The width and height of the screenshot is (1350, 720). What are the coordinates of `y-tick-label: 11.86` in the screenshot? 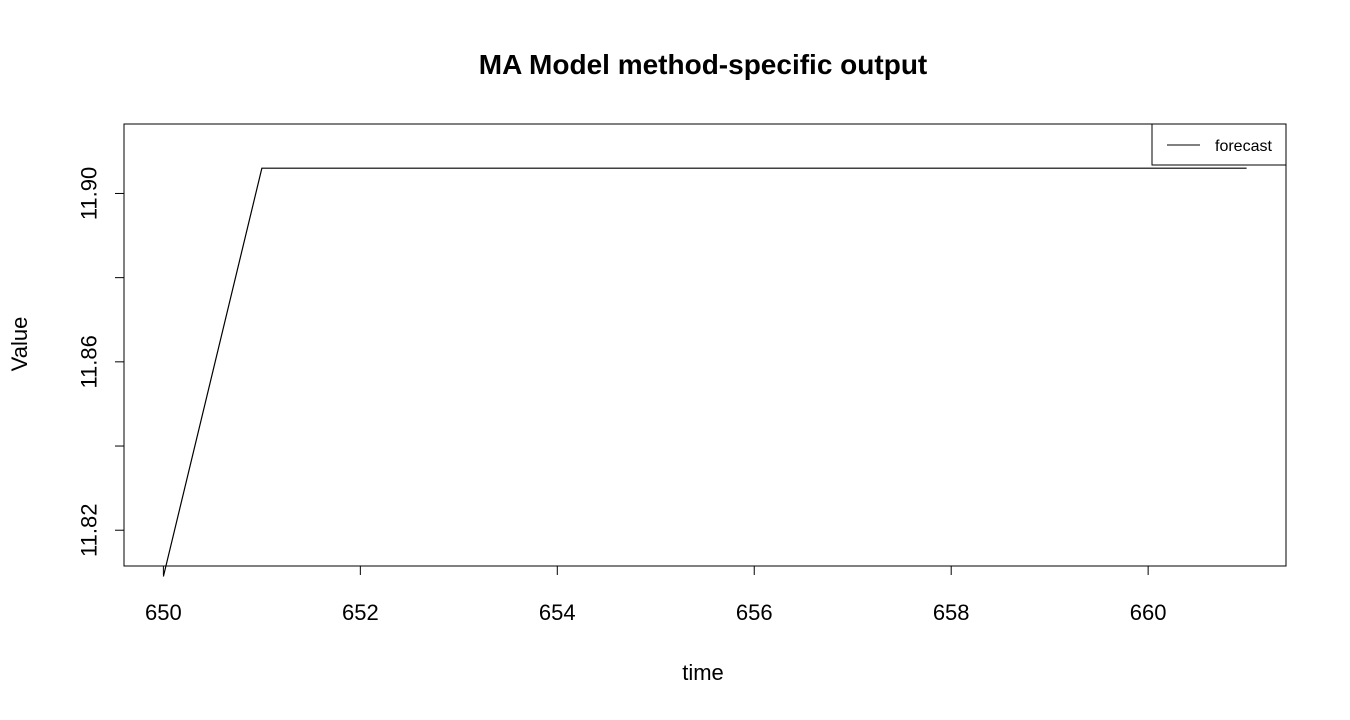 It's located at (89, 361).